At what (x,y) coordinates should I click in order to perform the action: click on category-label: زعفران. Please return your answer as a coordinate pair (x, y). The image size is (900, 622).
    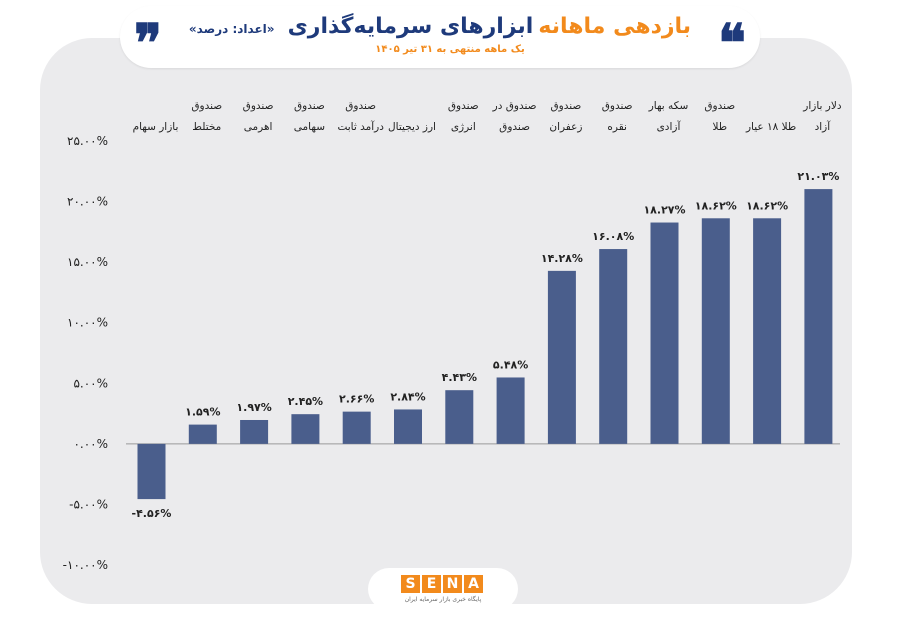
    Looking at the image, I should click on (565, 127).